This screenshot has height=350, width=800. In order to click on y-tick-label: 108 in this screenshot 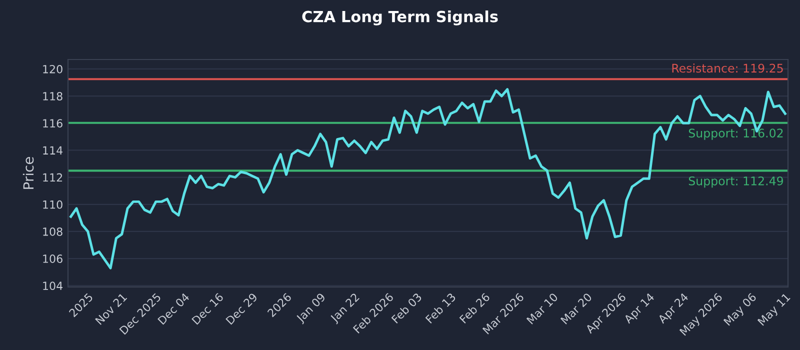, I will do `click(52, 231)`.